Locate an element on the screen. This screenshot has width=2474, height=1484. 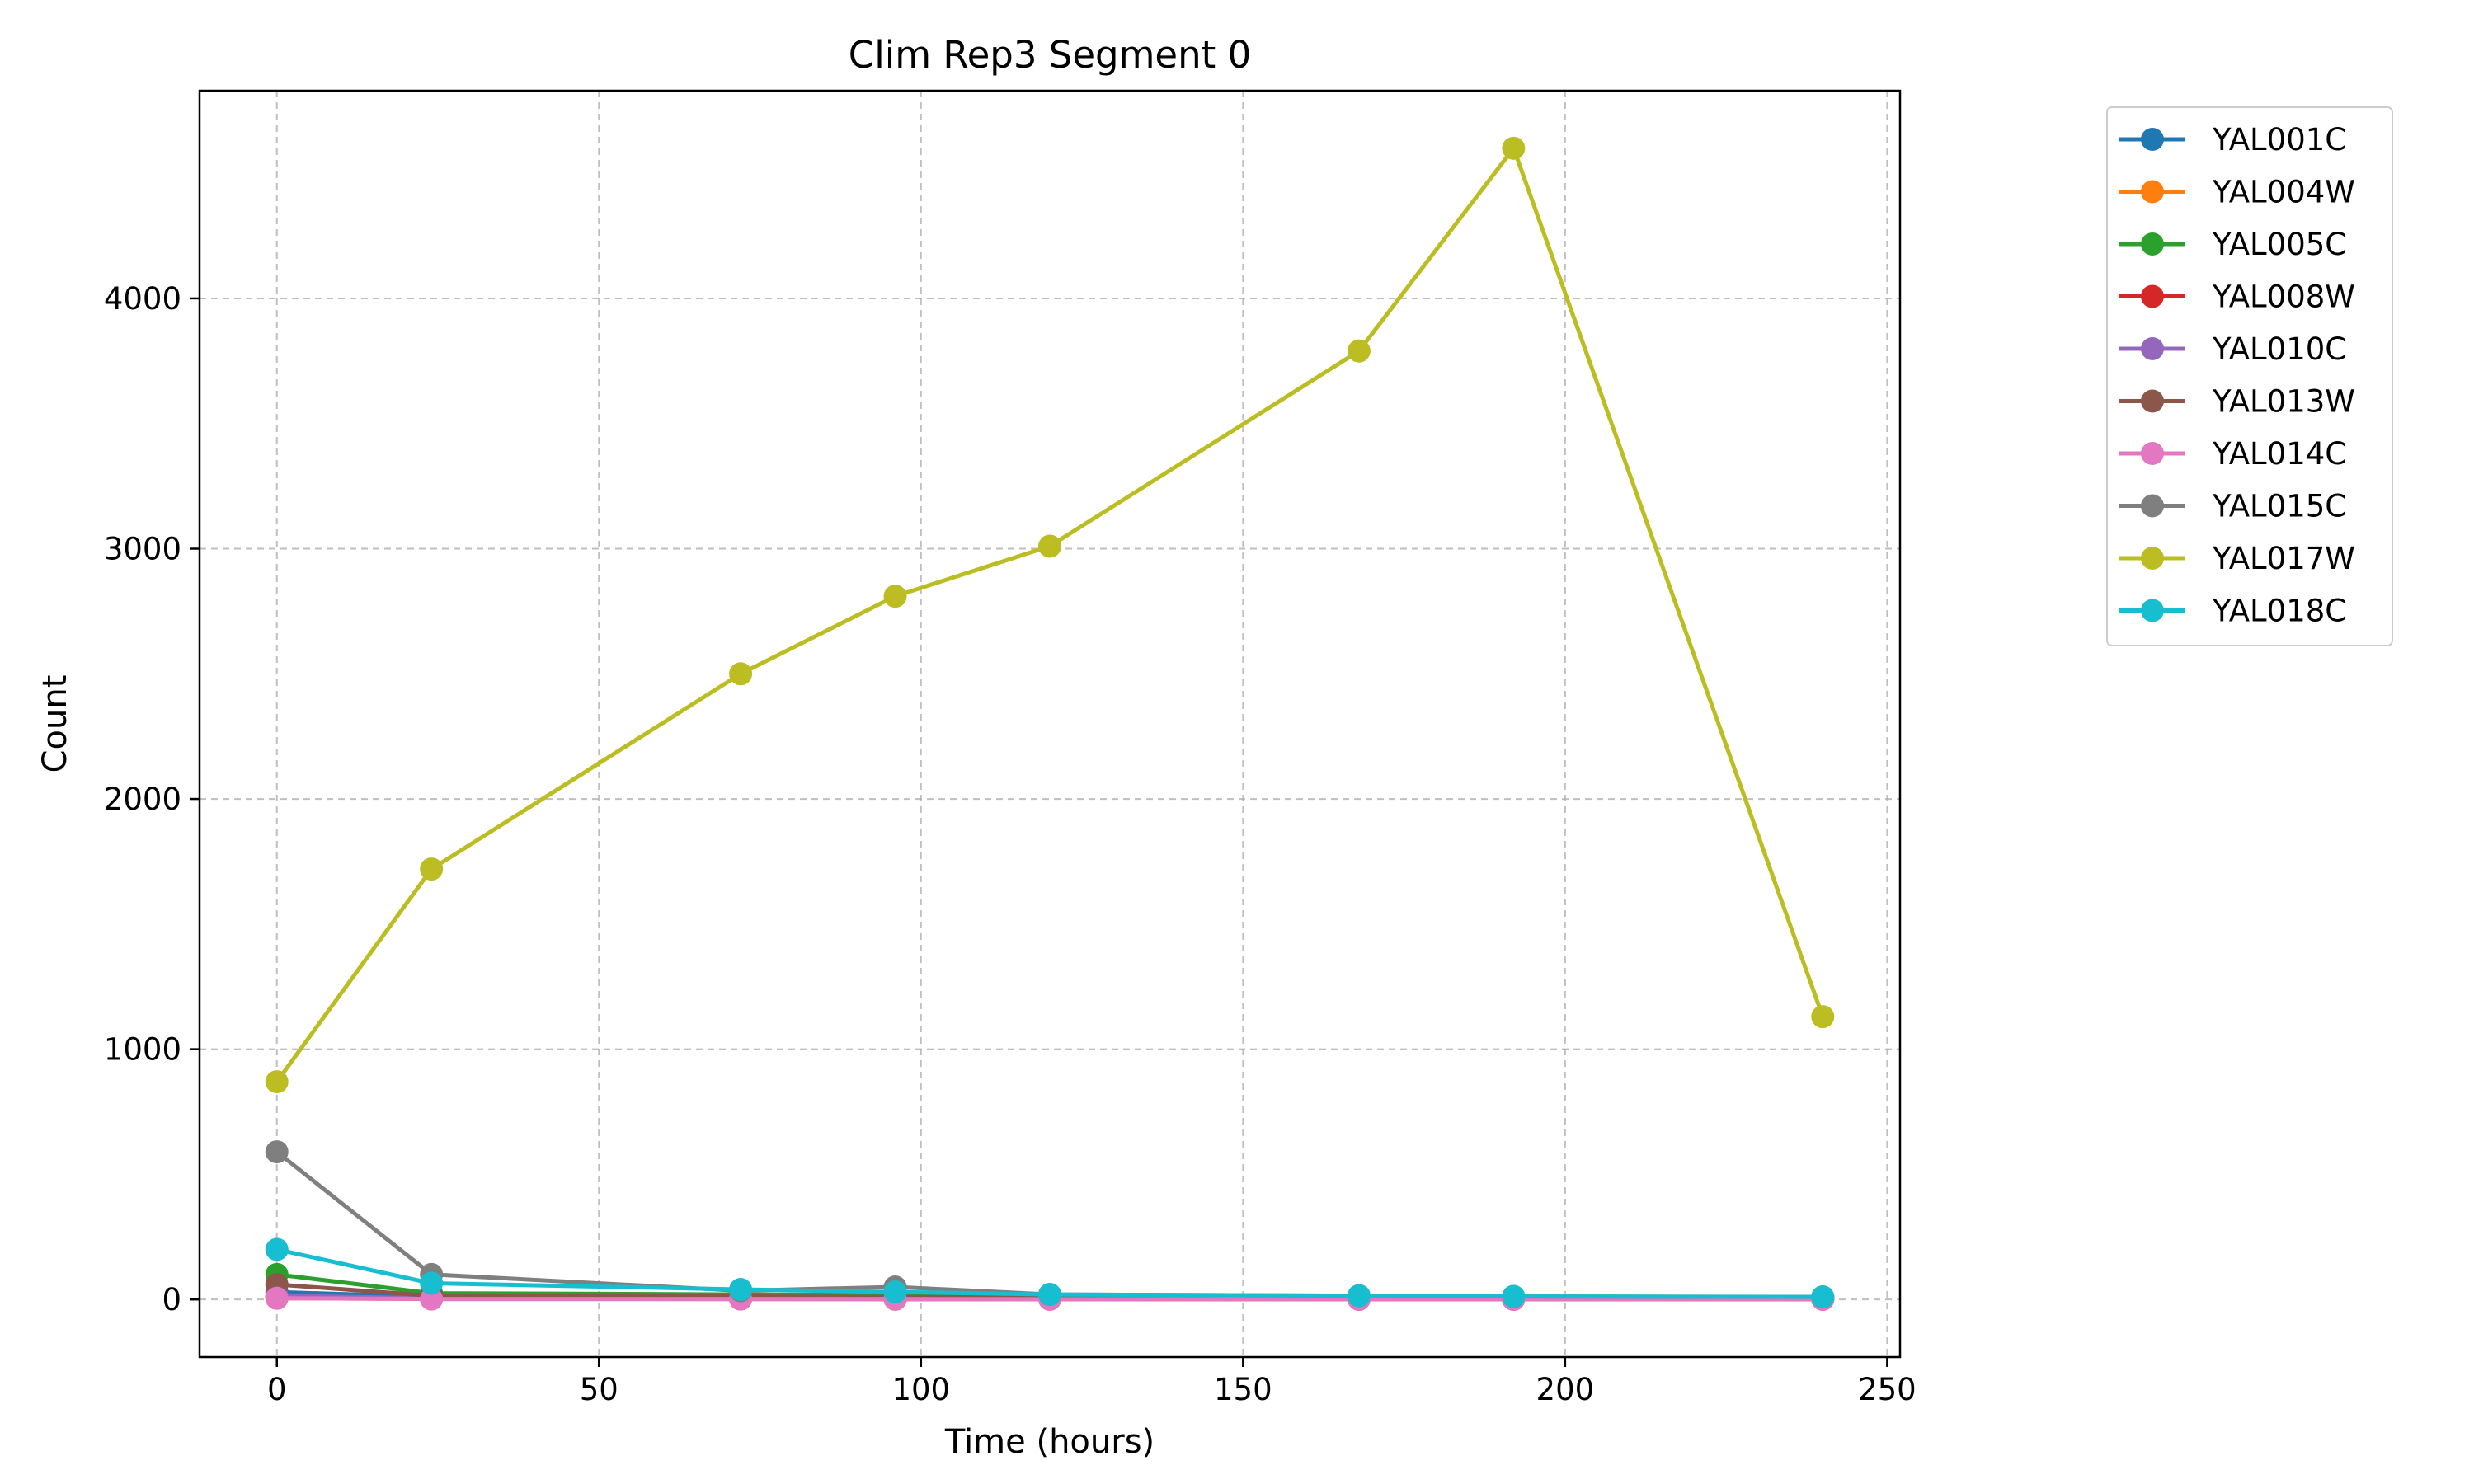
legend-item: YAL005C is located at coordinates (2232, 244).